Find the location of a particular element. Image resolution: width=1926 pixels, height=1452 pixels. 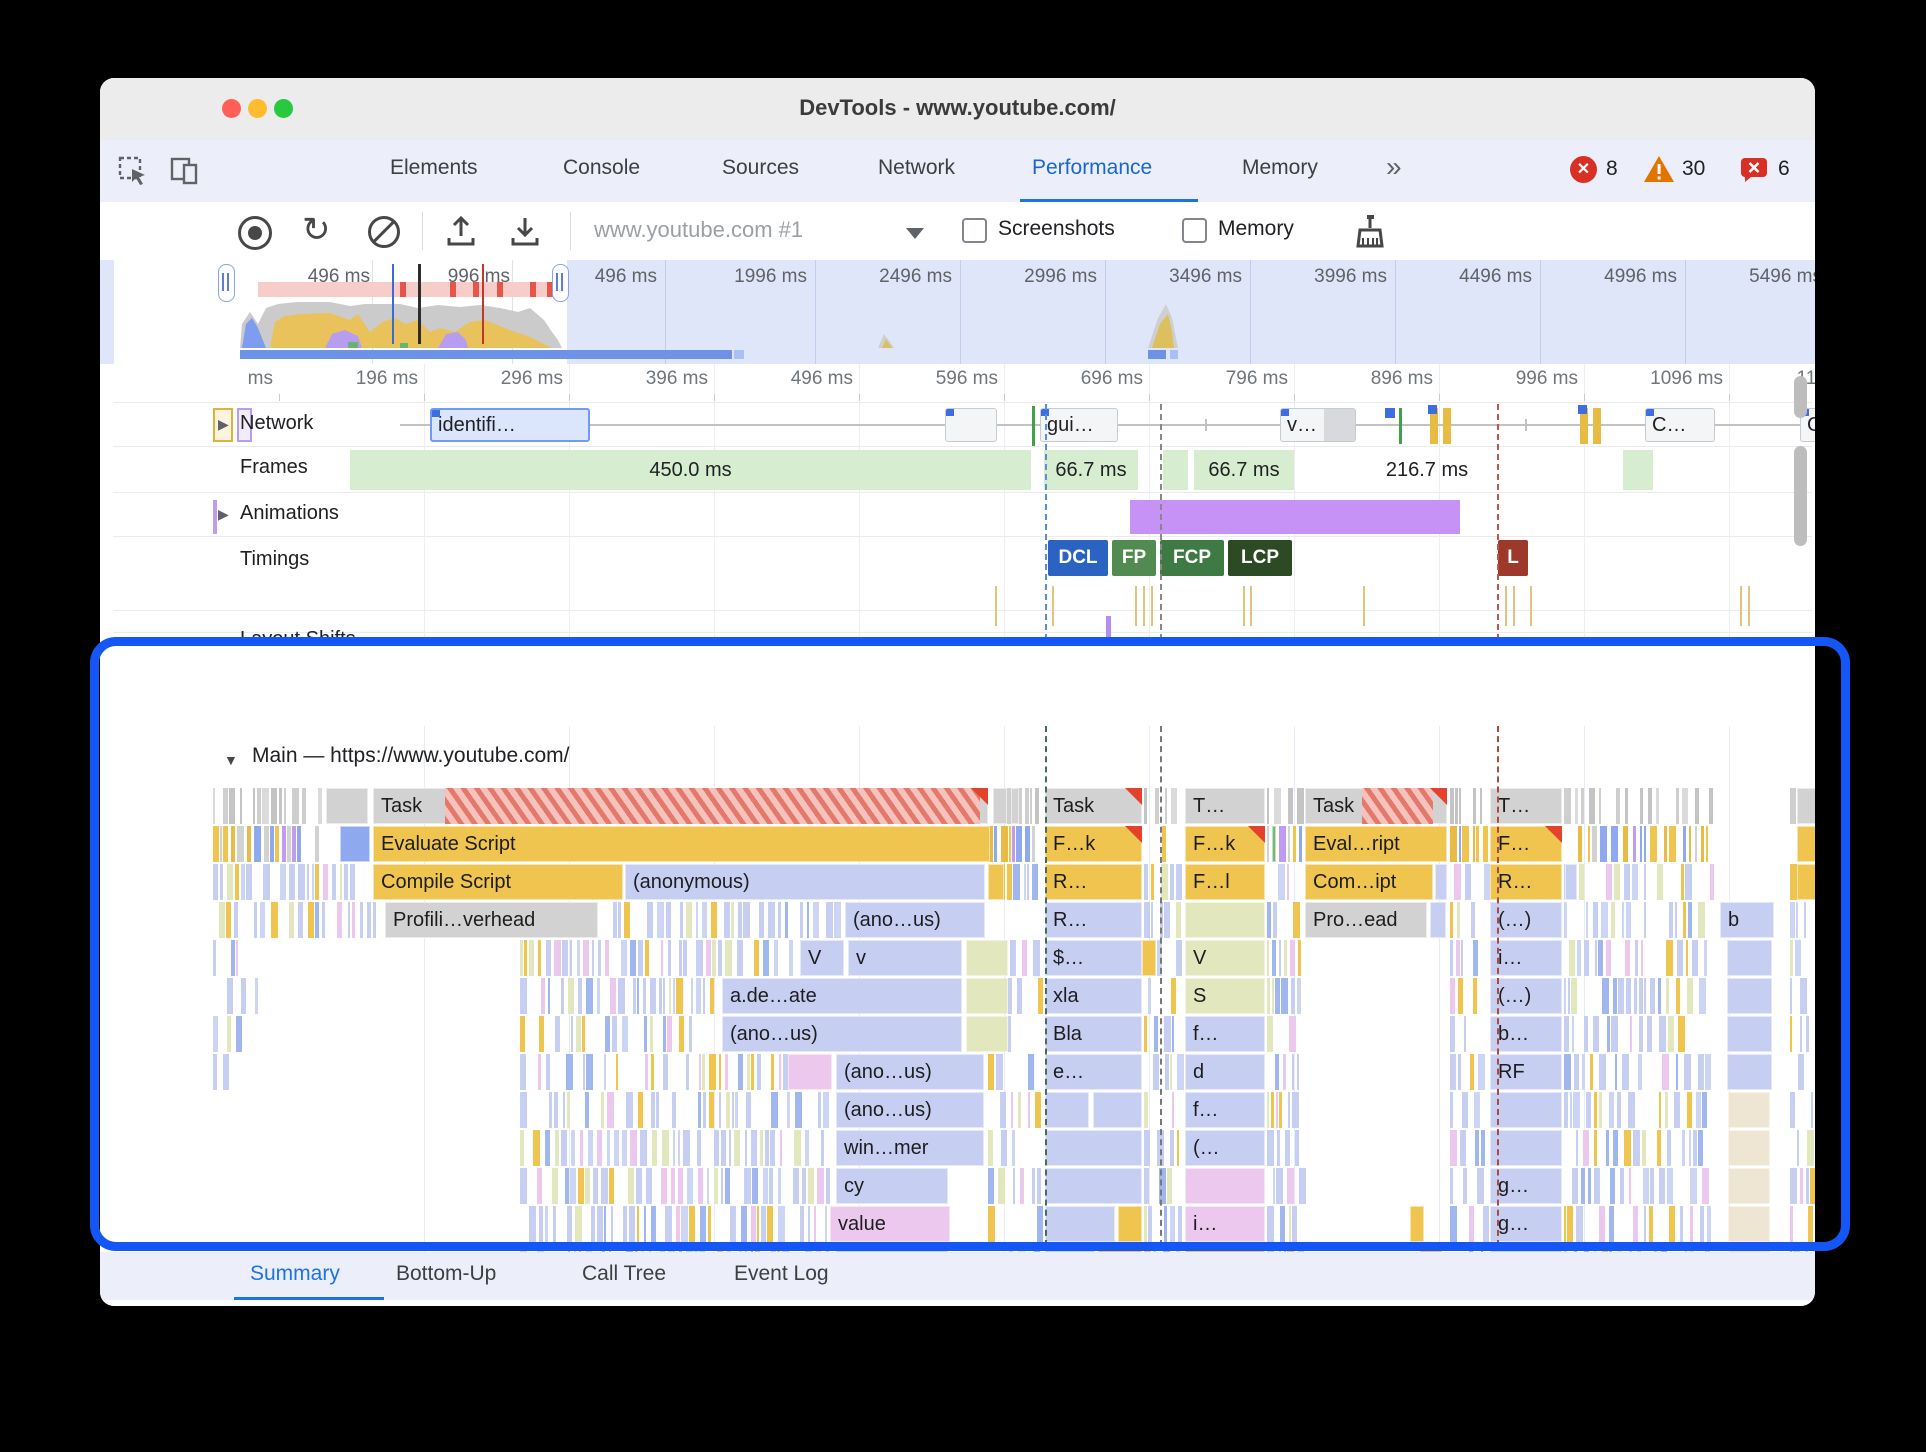

flame-bar: b is located at coordinates (1747, 920).